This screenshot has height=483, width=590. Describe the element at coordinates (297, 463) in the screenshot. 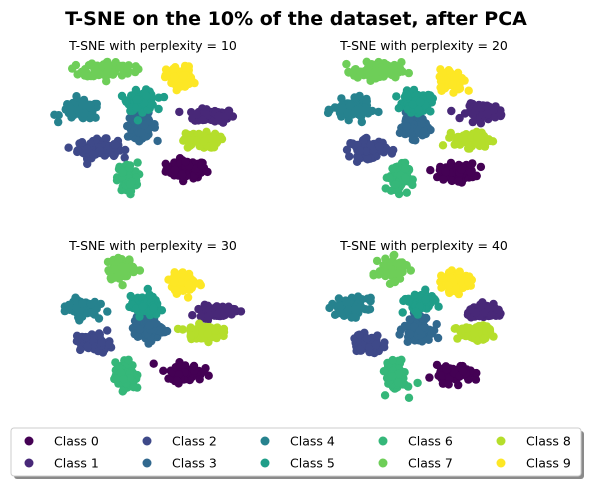

I see `legend-item: Class 5` at that location.